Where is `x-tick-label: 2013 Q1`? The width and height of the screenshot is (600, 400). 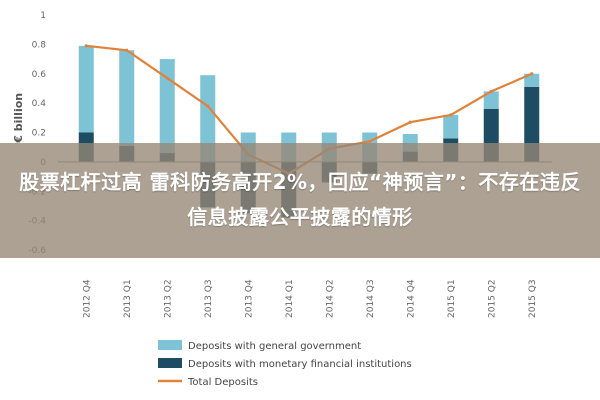 x-tick-label: 2013 Q1 is located at coordinates (128, 298).